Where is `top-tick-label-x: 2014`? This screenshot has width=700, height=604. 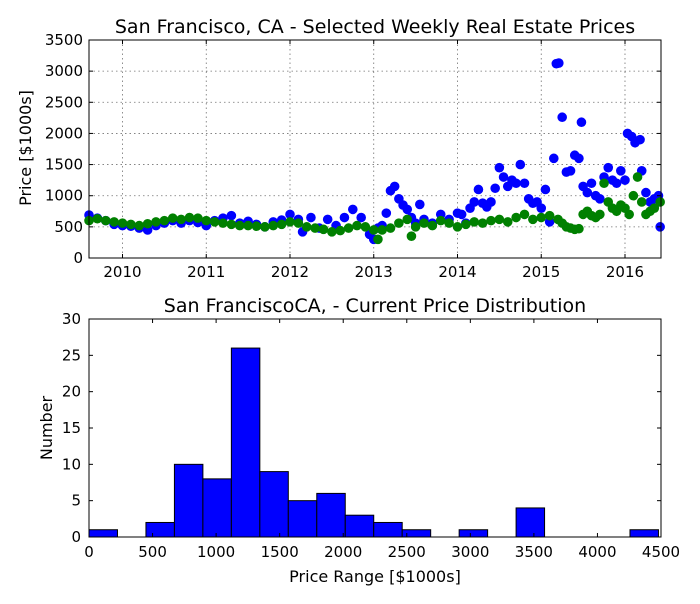 top-tick-label-x: 2014 is located at coordinates (457, 272).